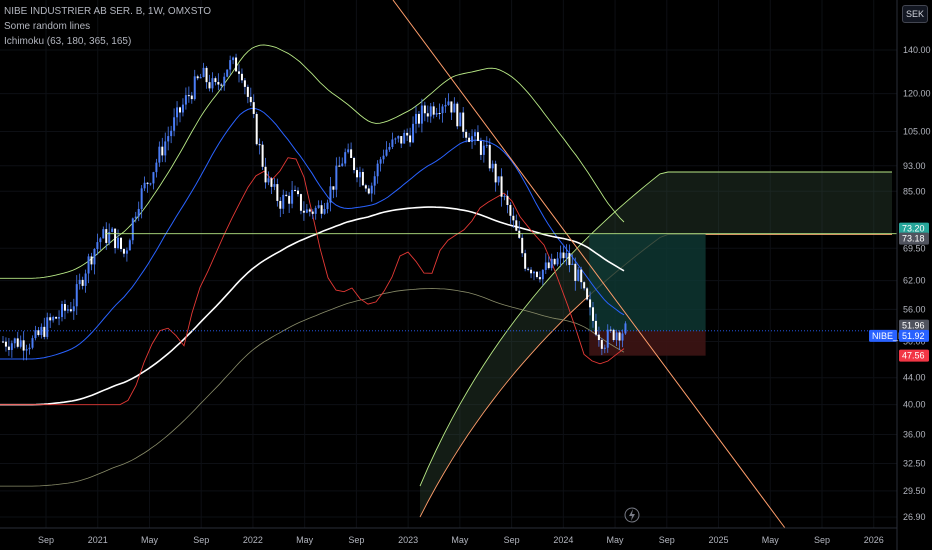 The height and width of the screenshot is (550, 932). I want to click on price-tag: 51.92, so click(914, 335).